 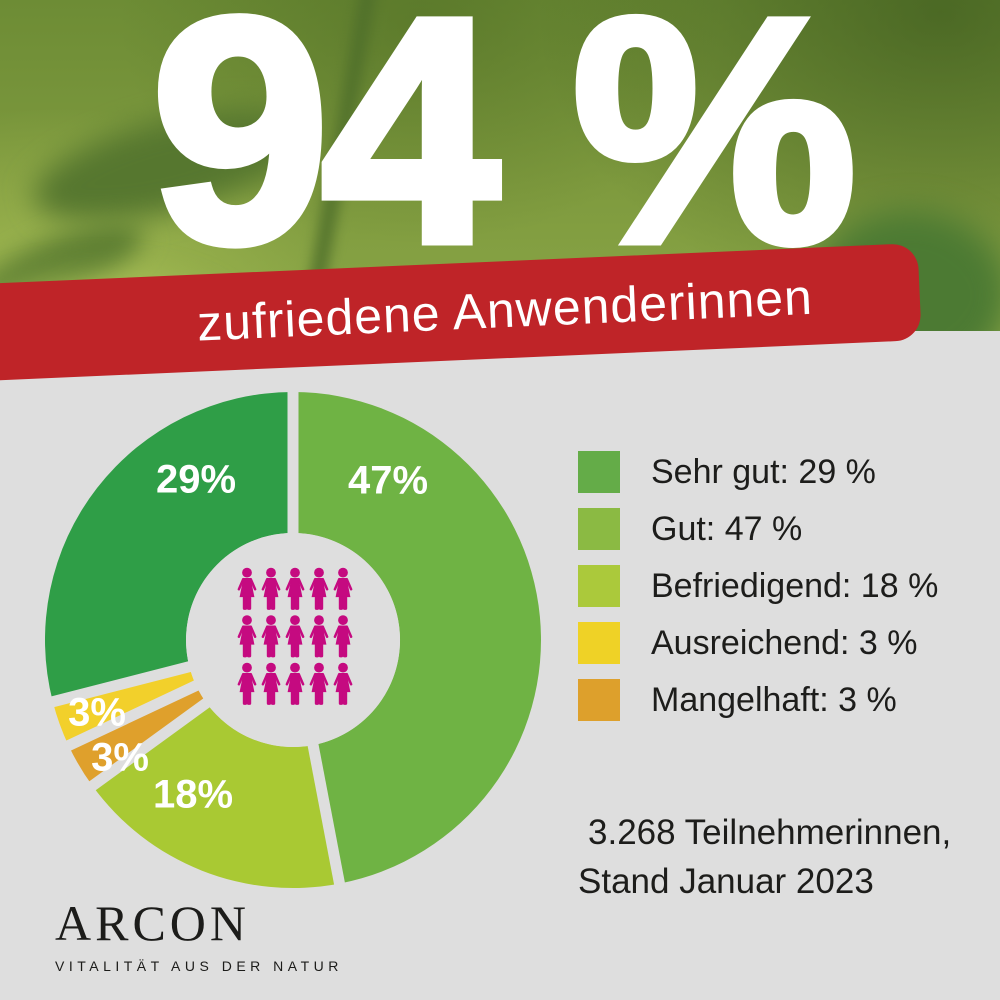 I want to click on legend-label: Ausreichend: 3 %, so click(x=784, y=642).